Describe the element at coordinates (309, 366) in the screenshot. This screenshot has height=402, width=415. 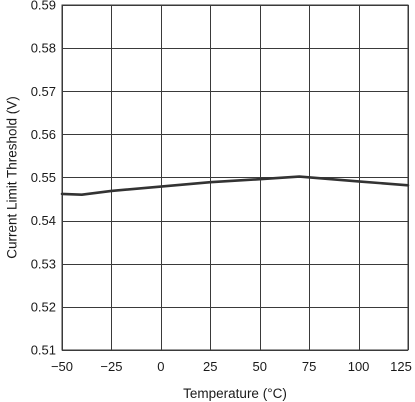
I see `x-tick-label: 75` at that location.